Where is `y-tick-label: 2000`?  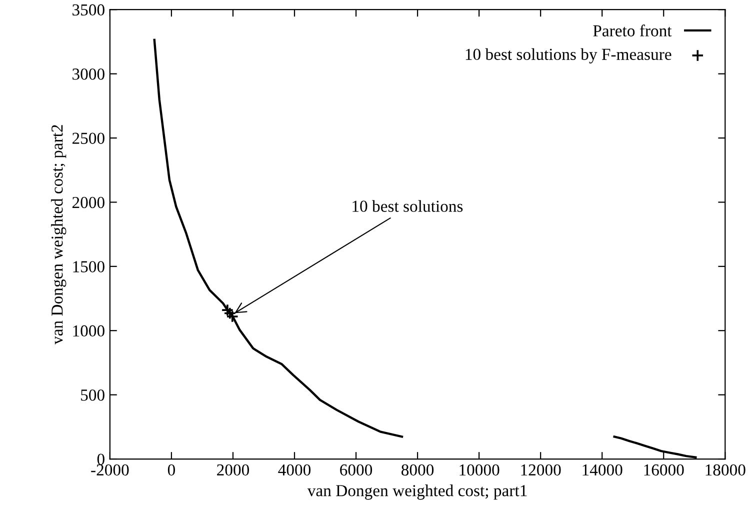 y-tick-label: 2000 is located at coordinates (88, 202).